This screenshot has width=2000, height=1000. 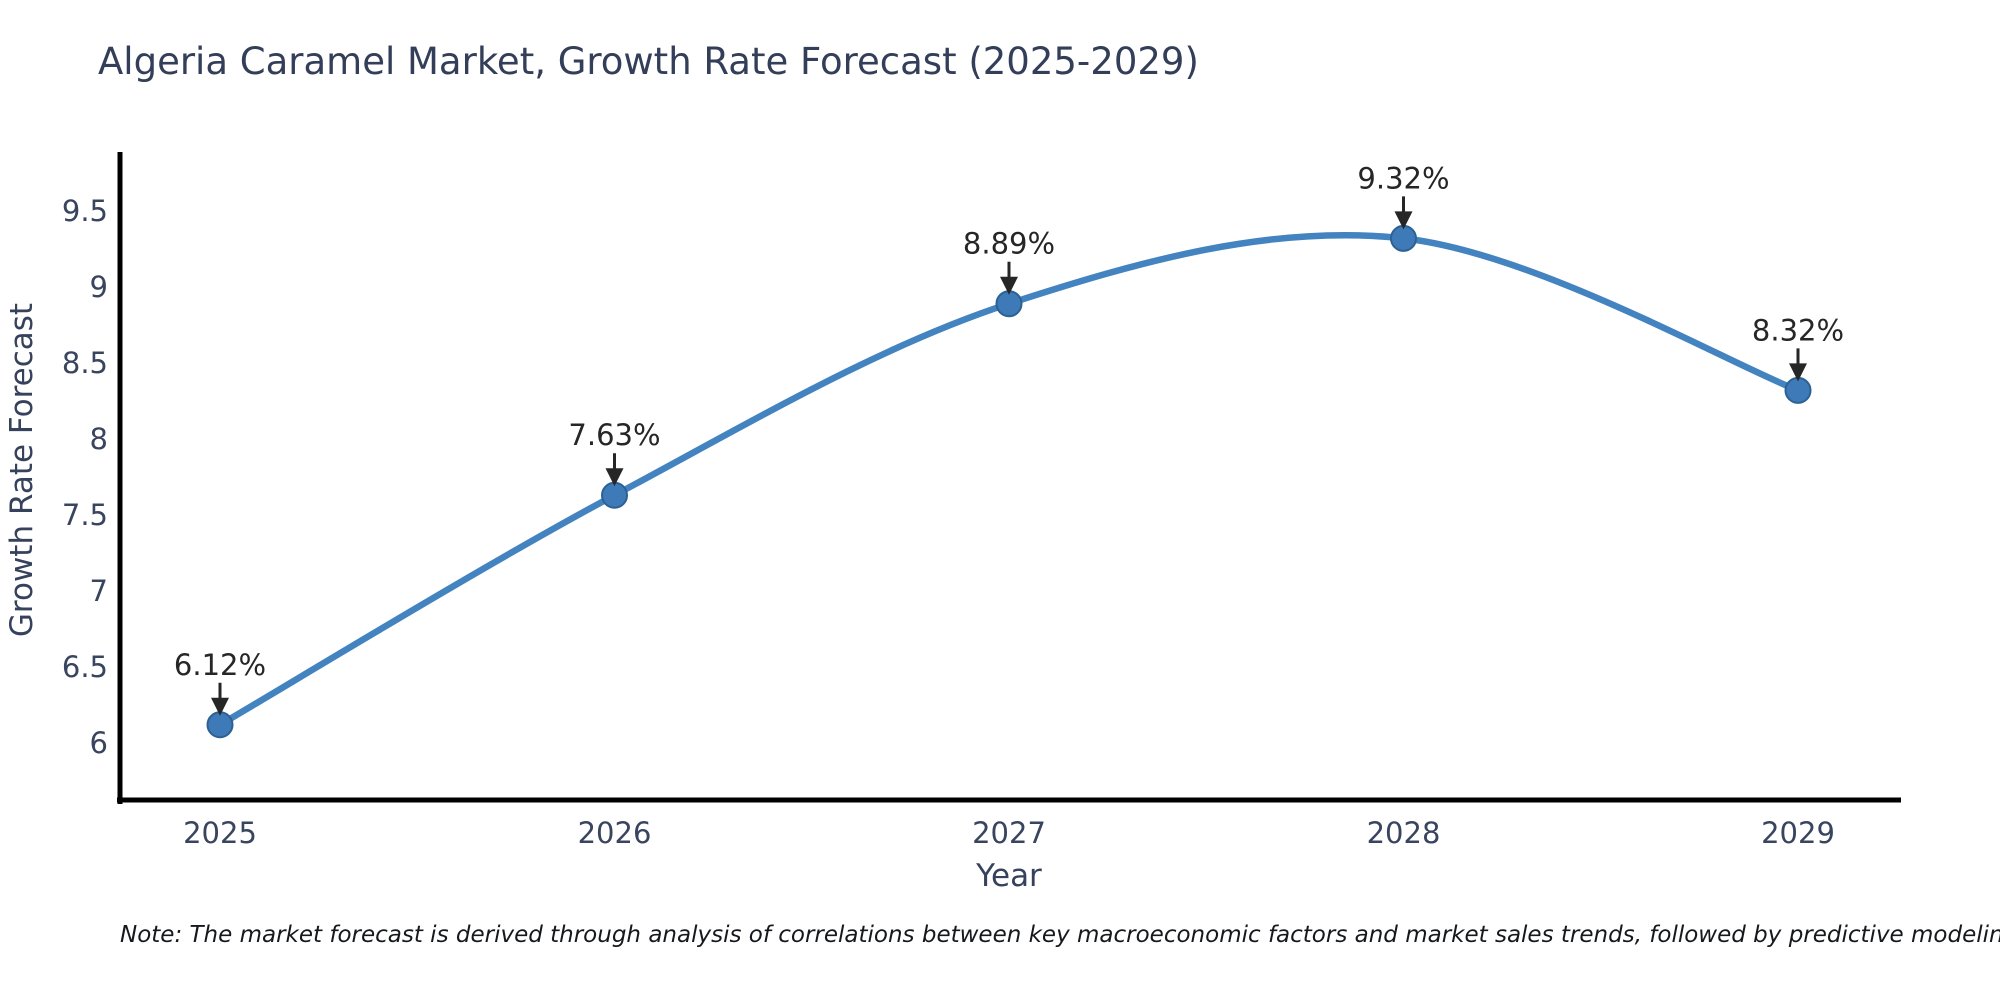 I want to click on point-annotation: 9.32%, so click(x=1403, y=195).